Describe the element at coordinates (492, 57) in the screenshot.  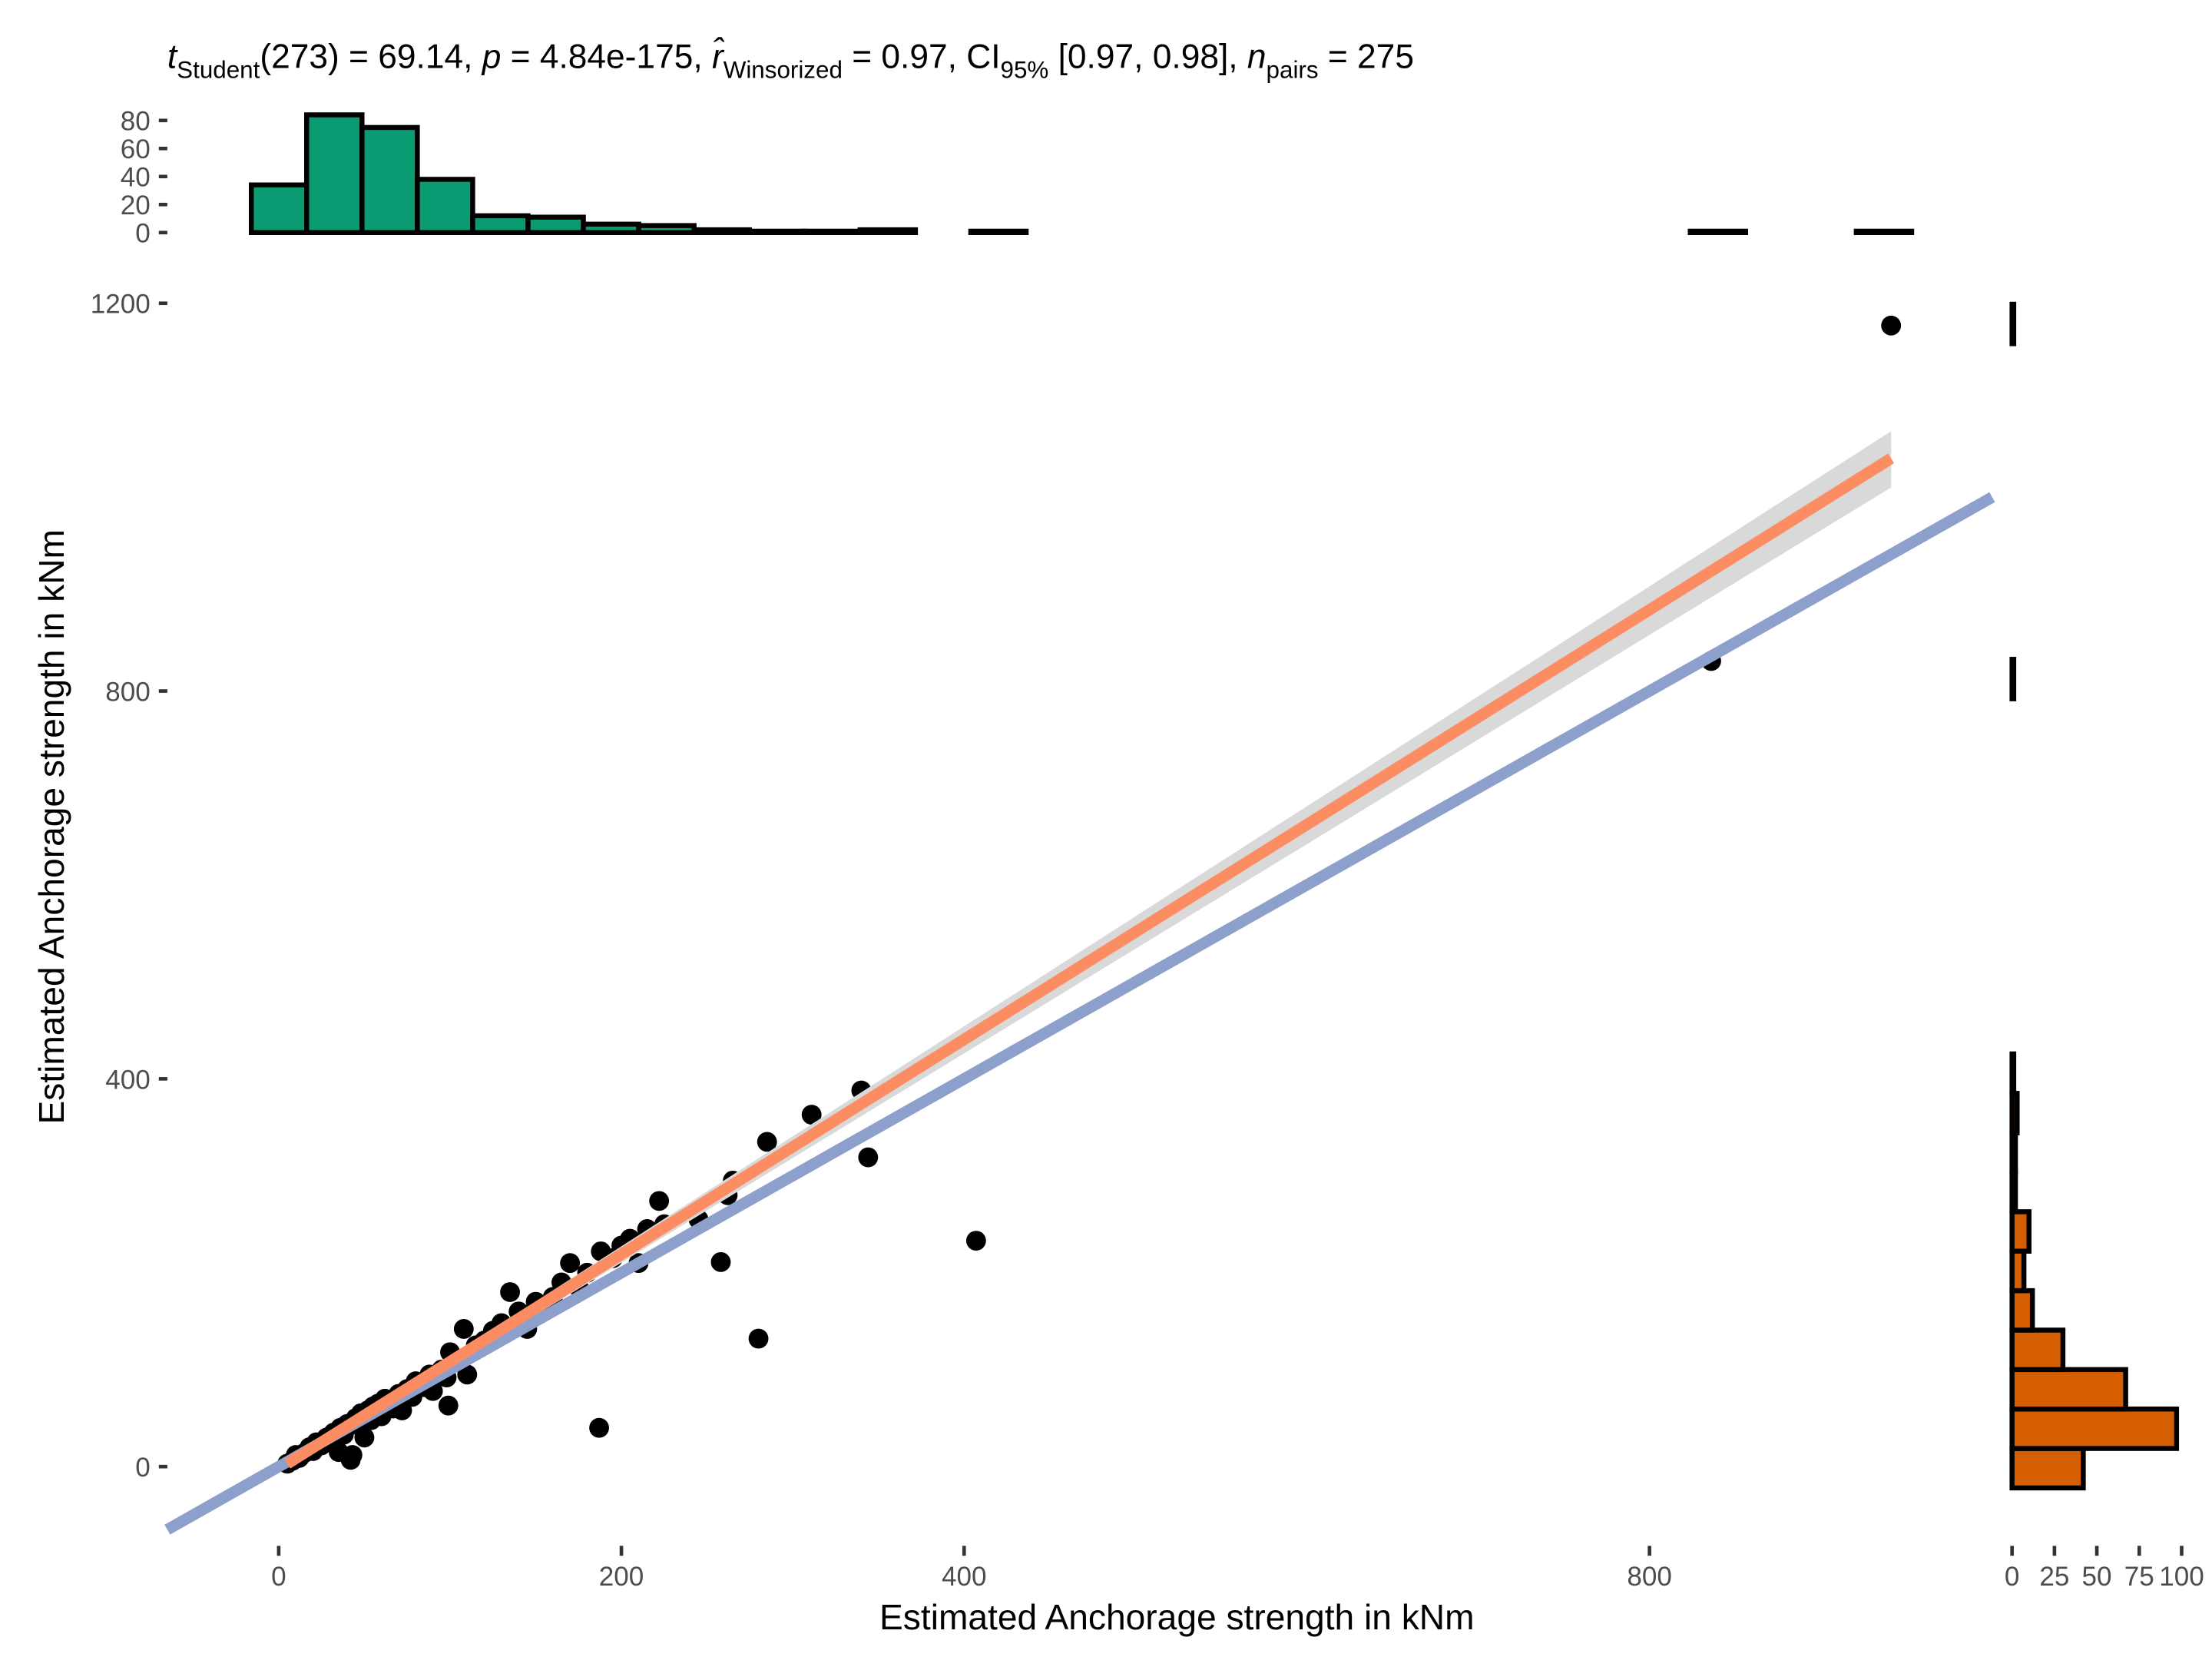
I see `title-part: p` at that location.